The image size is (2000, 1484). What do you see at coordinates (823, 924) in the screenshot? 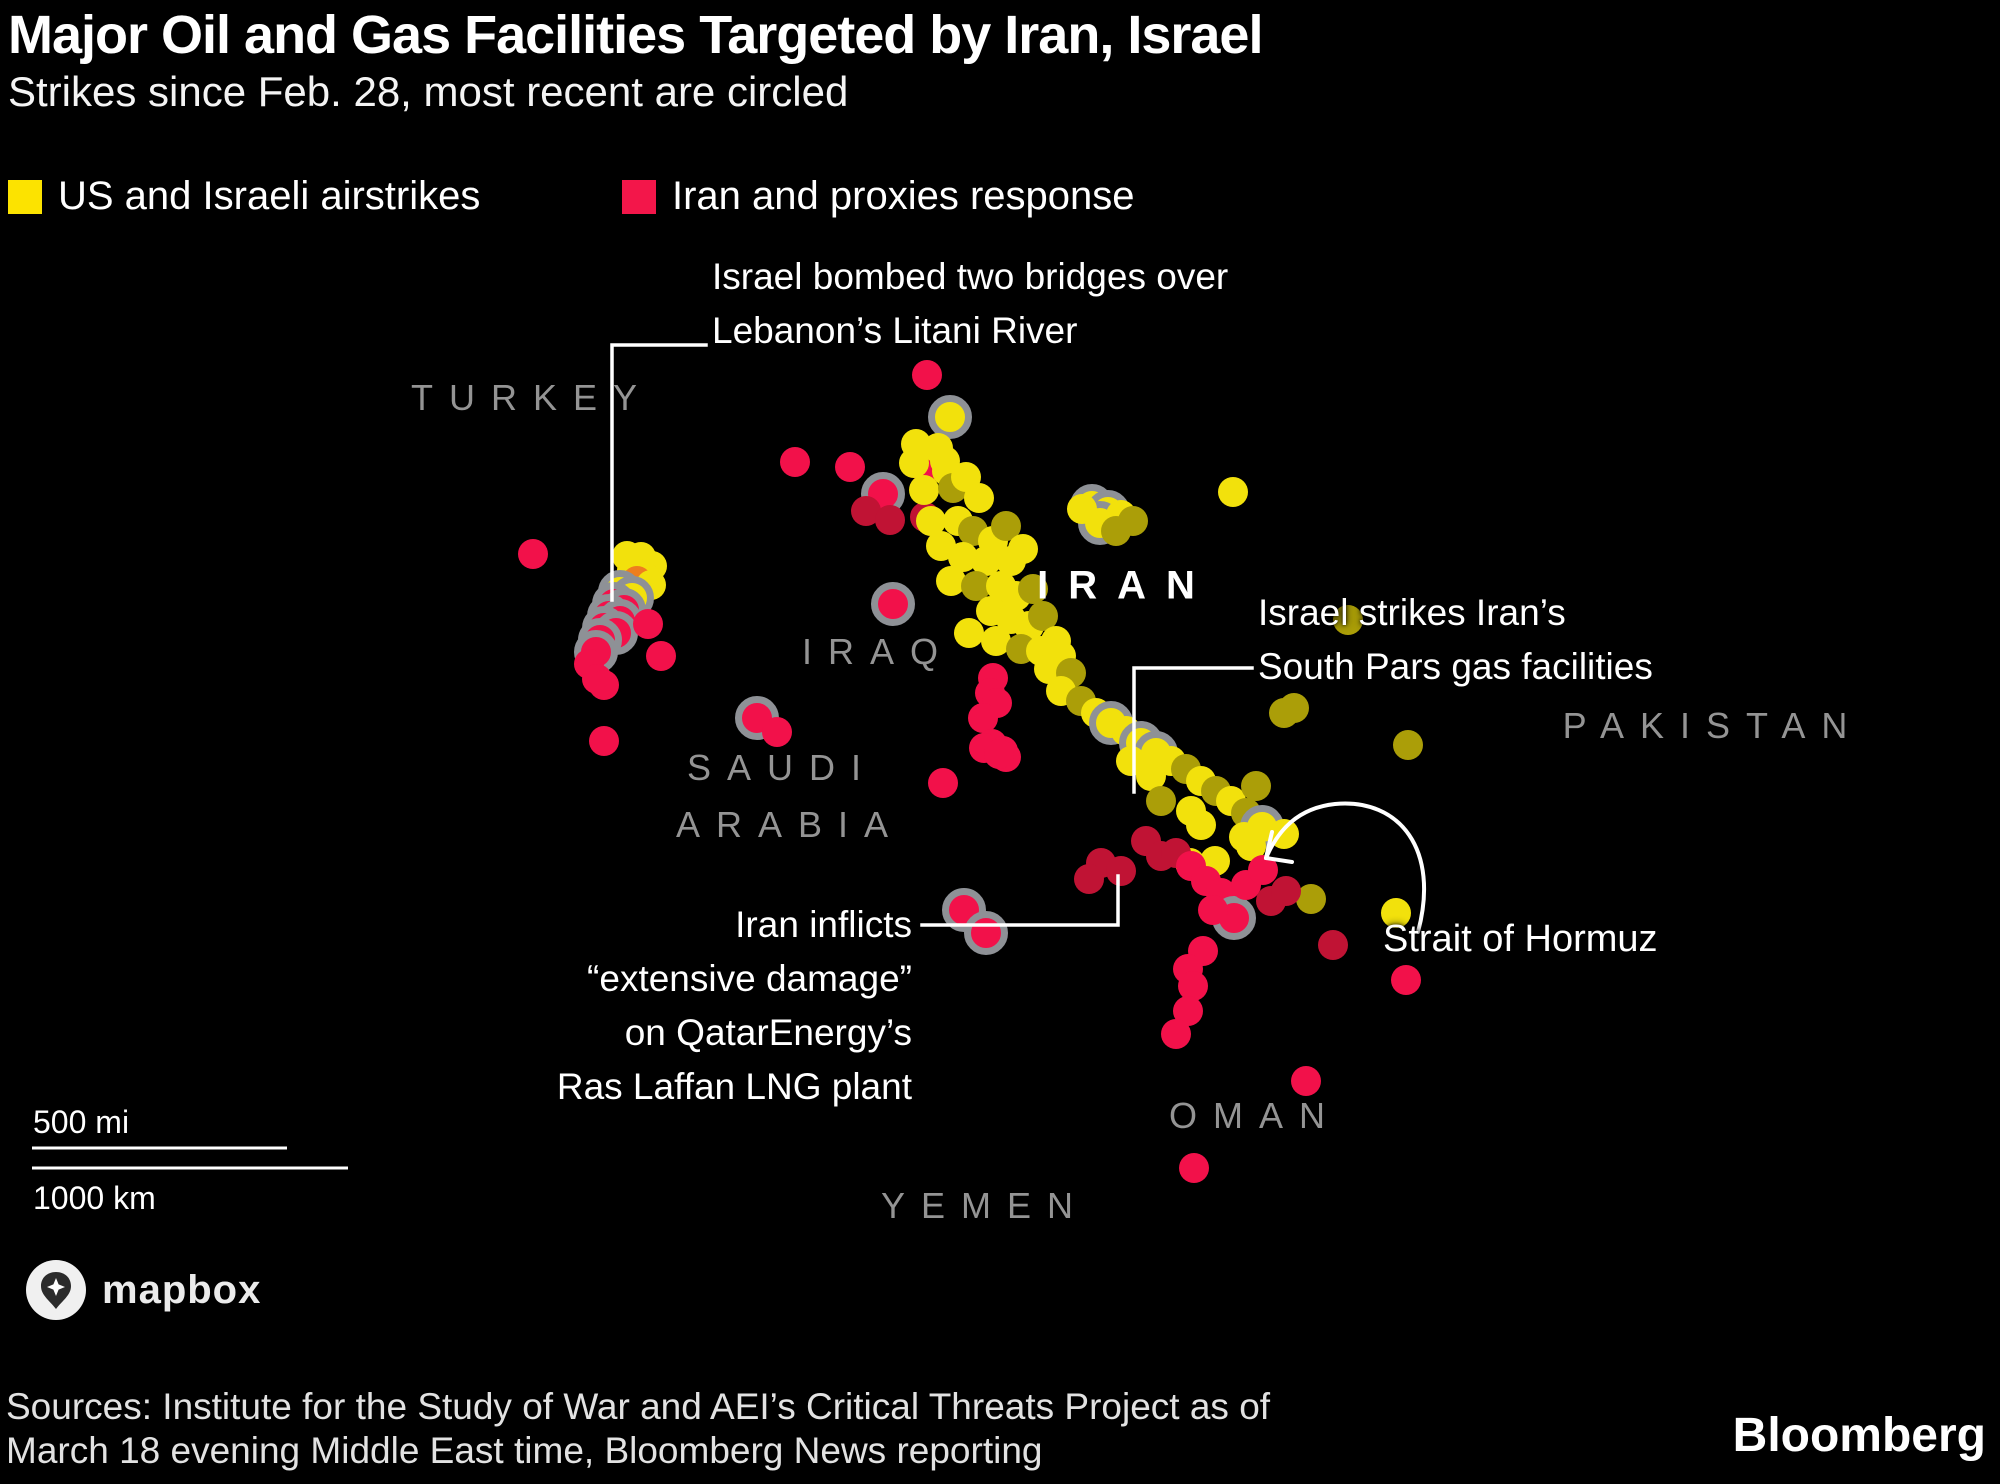
I see `annotation-line: Iran inflicts` at bounding box center [823, 924].